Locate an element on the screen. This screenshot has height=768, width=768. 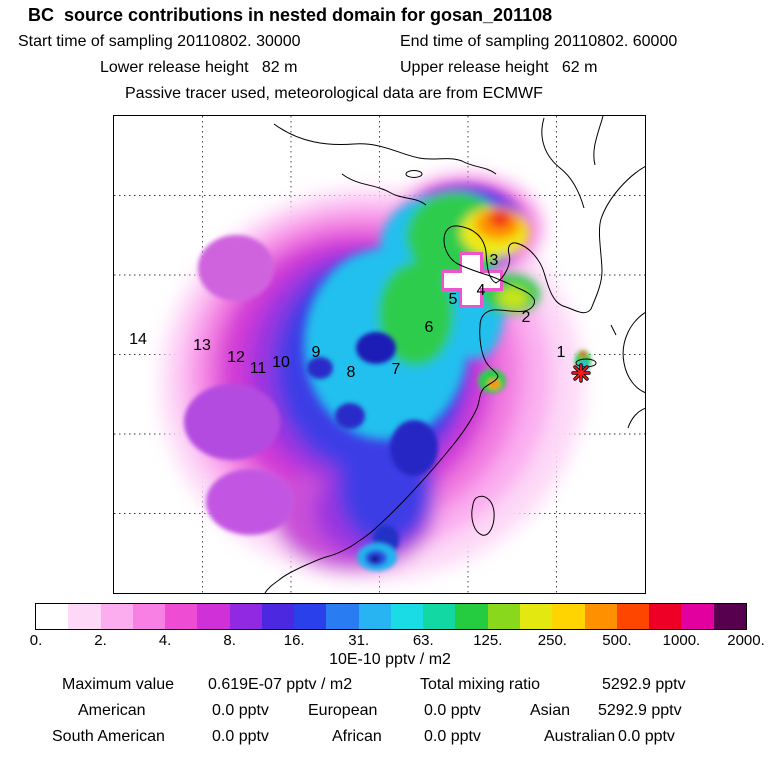
total-mixing-ratio-value: 5292.9 pptv is located at coordinates (644, 684).